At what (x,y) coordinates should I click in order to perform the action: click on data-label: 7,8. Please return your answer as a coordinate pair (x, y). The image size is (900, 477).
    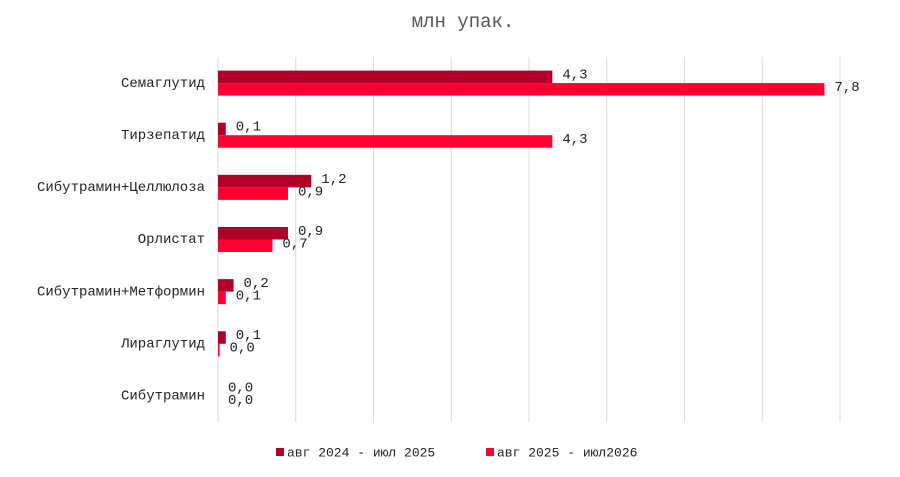
    Looking at the image, I should click on (846, 88).